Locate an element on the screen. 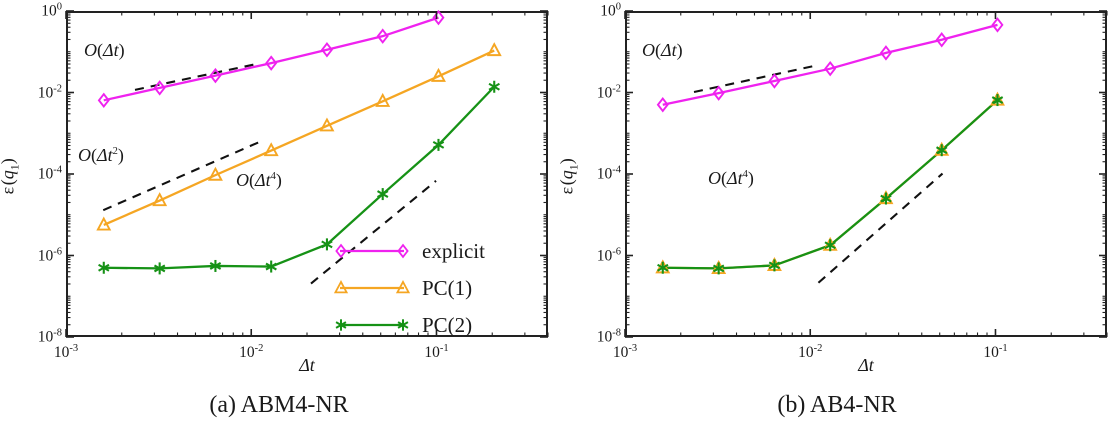 The image size is (1116, 429). legend-entry-pc1: PC(1) is located at coordinates (401, 288).